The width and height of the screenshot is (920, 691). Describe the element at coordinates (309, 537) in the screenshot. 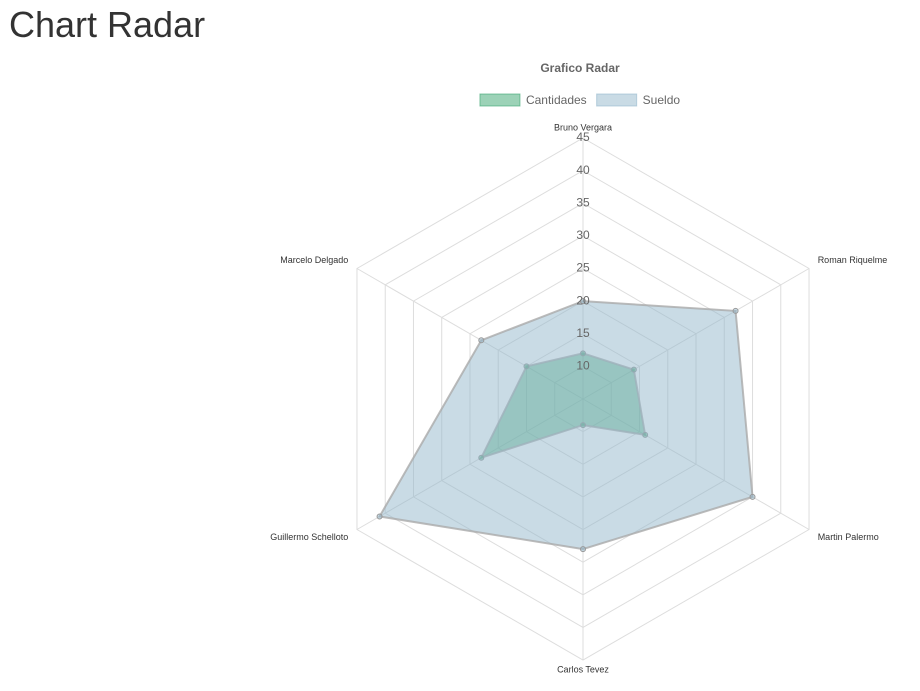

I see `category-label: Guillermo Schelloto` at that location.